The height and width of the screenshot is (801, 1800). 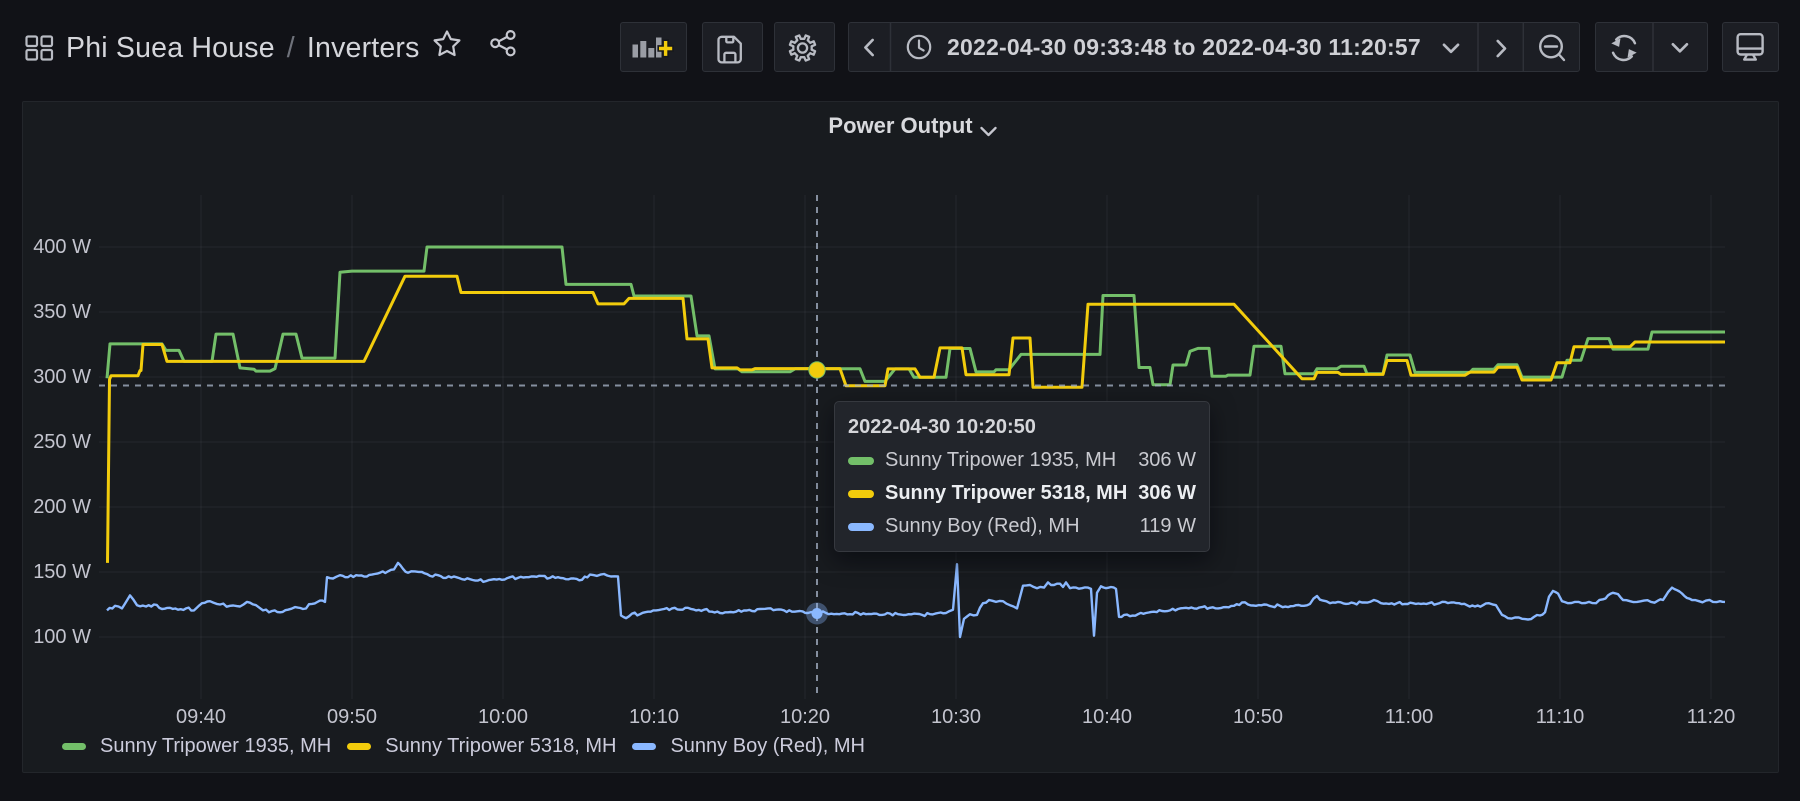 What do you see at coordinates (352, 717) in the screenshot?
I see `svg-text: 09:50` at bounding box center [352, 717].